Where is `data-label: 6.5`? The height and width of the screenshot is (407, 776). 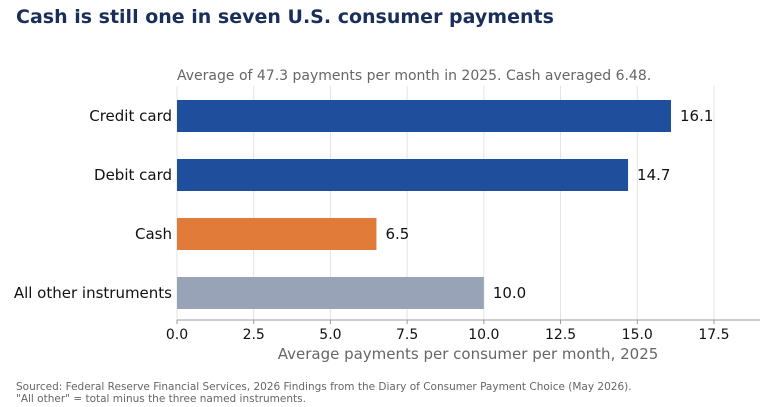
data-label: 6.5 is located at coordinates (397, 234).